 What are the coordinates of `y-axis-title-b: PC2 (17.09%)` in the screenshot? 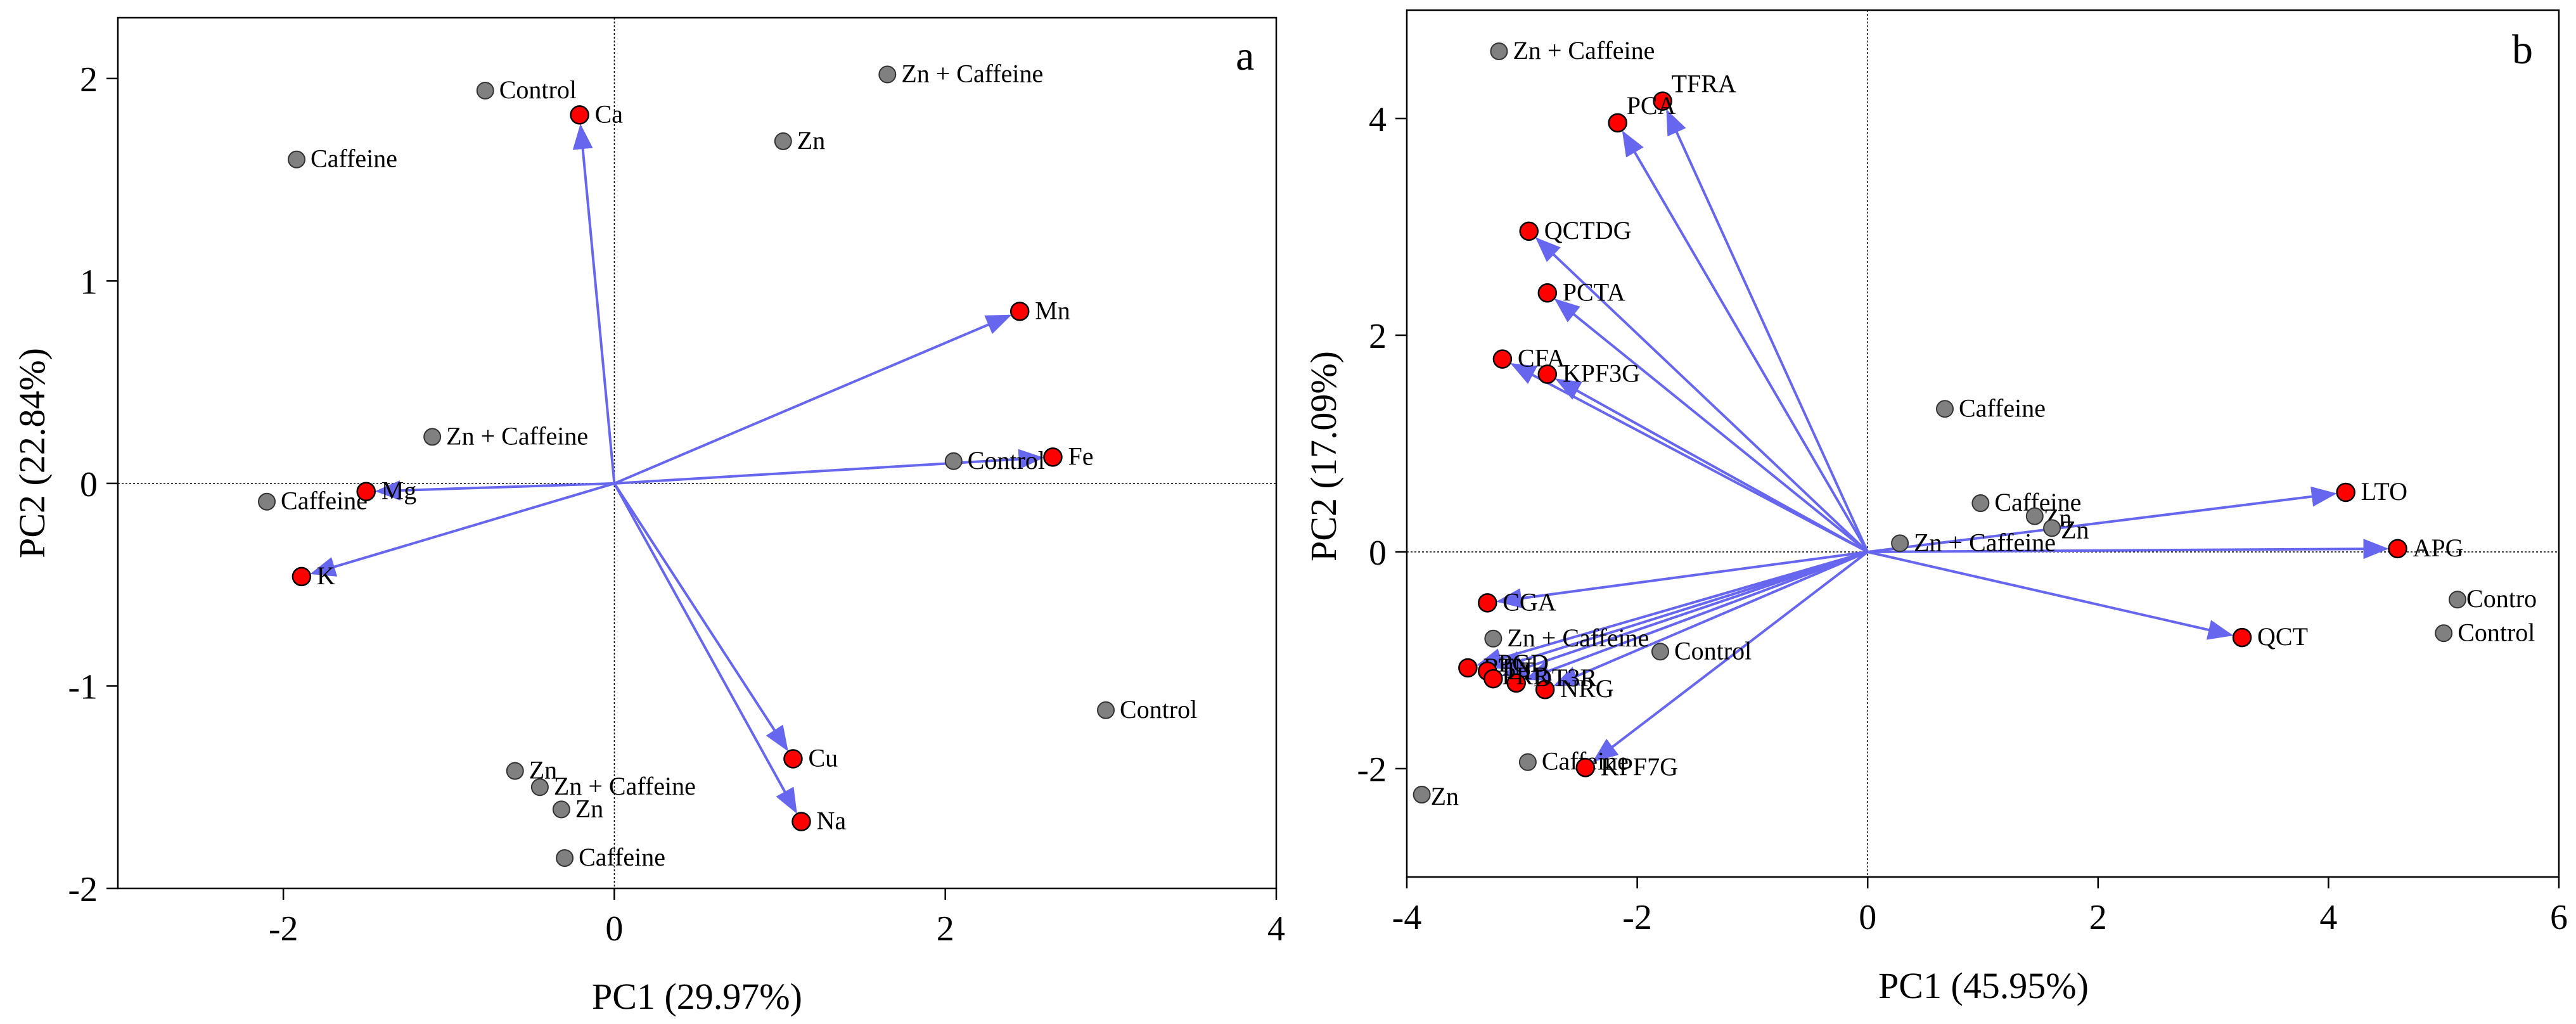 It's located at (1323, 456).